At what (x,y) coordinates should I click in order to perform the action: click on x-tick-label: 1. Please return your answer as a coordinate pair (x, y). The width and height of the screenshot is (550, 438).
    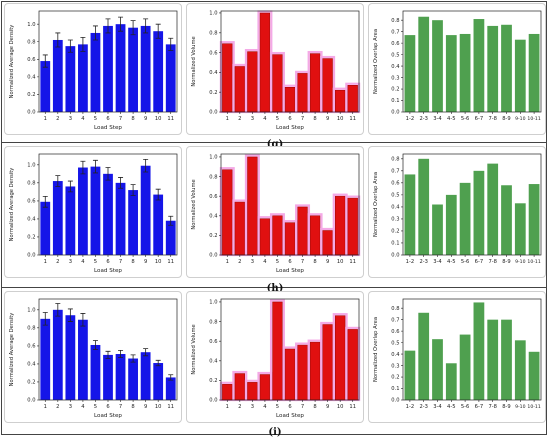
    Looking at the image, I should click on (45, 262).